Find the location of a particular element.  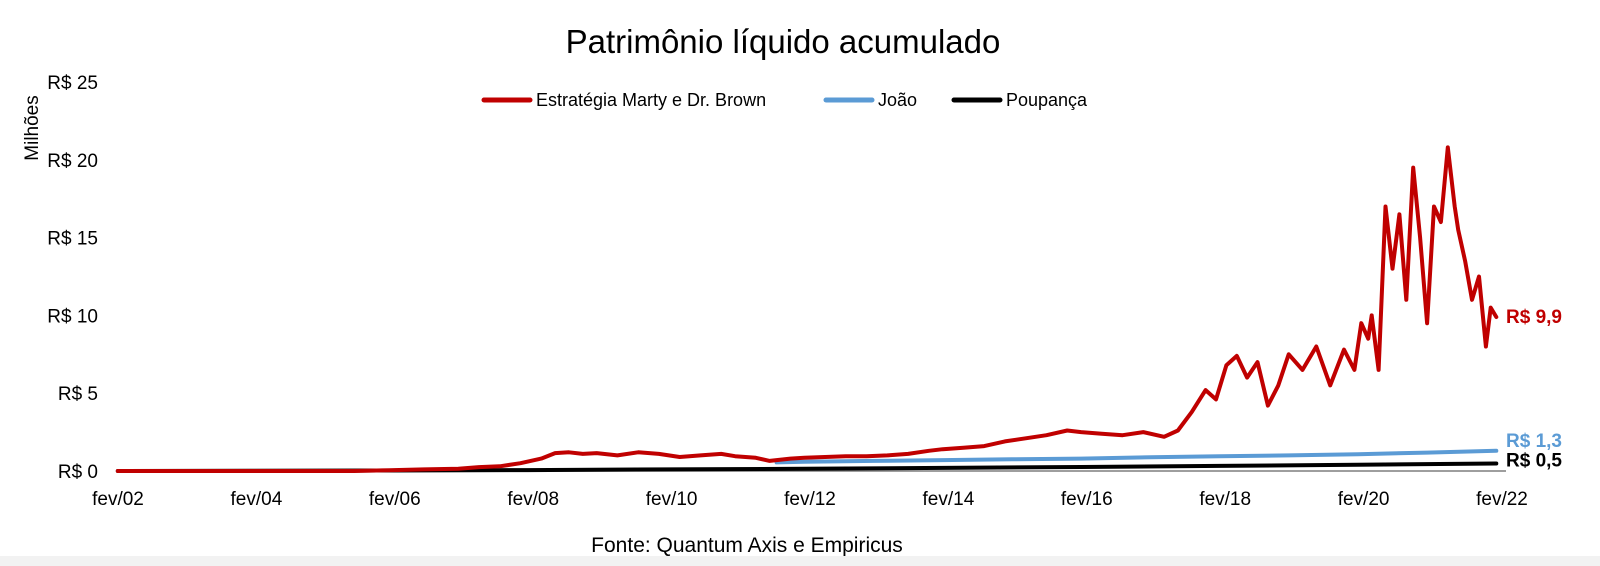

x-tick-label: fev/16 is located at coordinates (1087, 499).